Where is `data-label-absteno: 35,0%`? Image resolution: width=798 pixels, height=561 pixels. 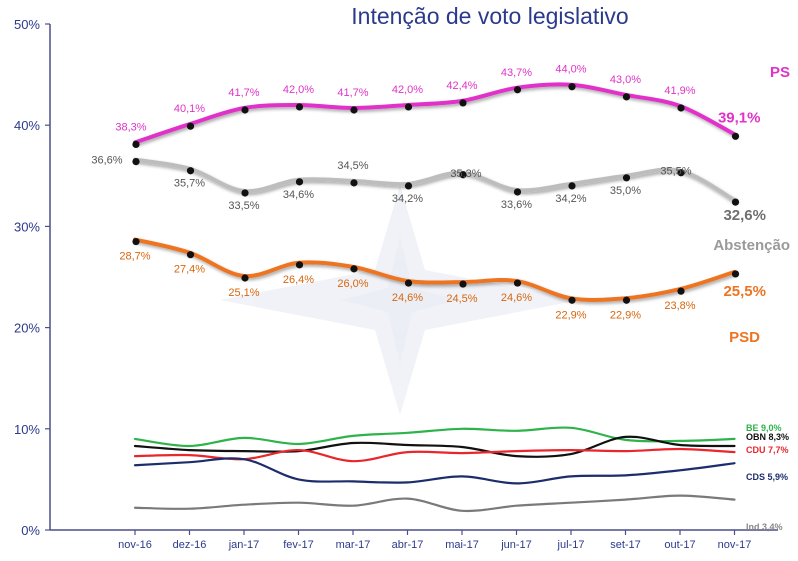
data-label-absteno: 35,0% is located at coordinates (625, 191).